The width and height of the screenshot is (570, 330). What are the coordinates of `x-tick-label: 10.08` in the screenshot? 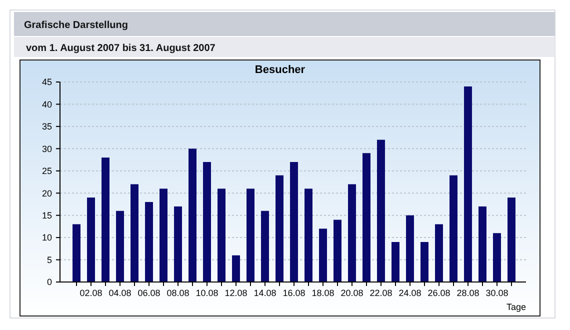 It's located at (207, 293).